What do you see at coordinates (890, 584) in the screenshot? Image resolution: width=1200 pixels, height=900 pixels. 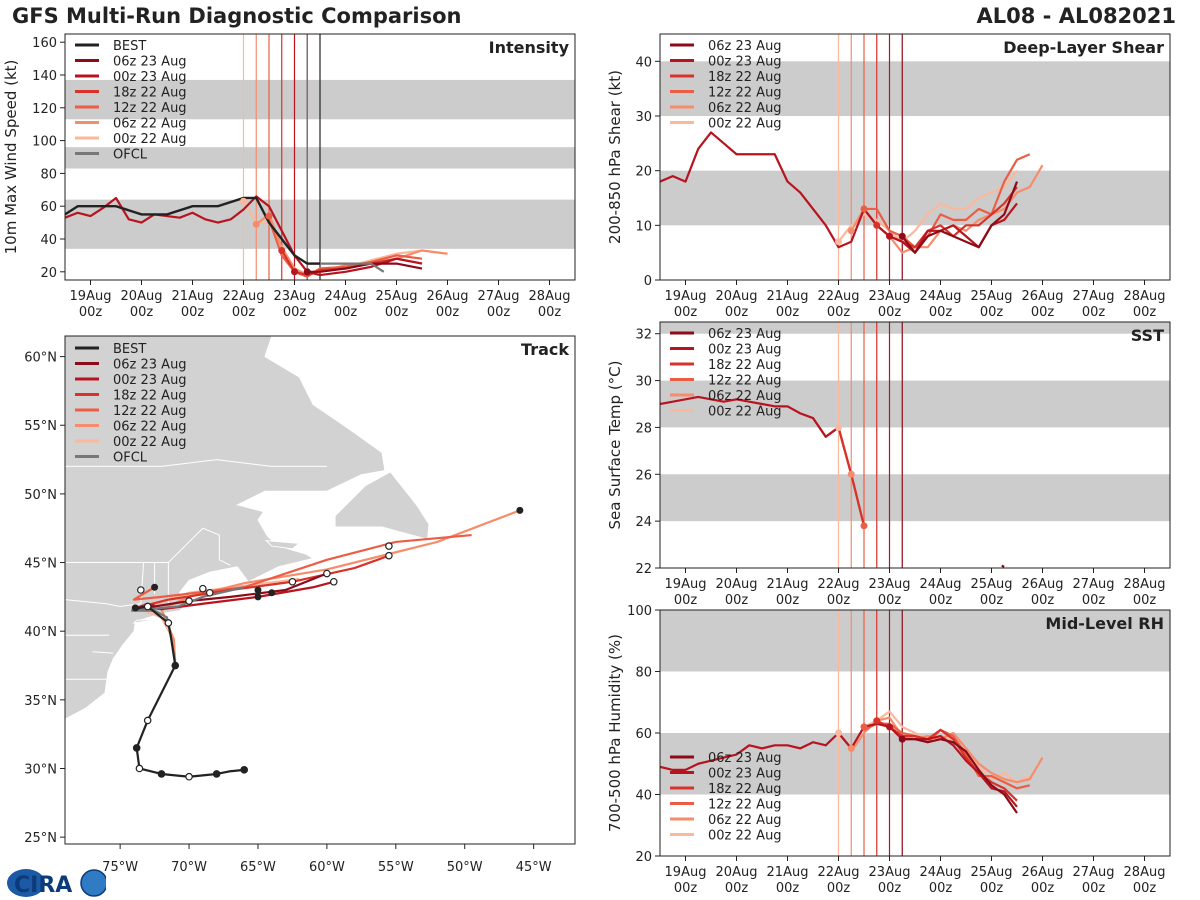 I see `x-tick-label: 23Aug` at bounding box center [890, 584].